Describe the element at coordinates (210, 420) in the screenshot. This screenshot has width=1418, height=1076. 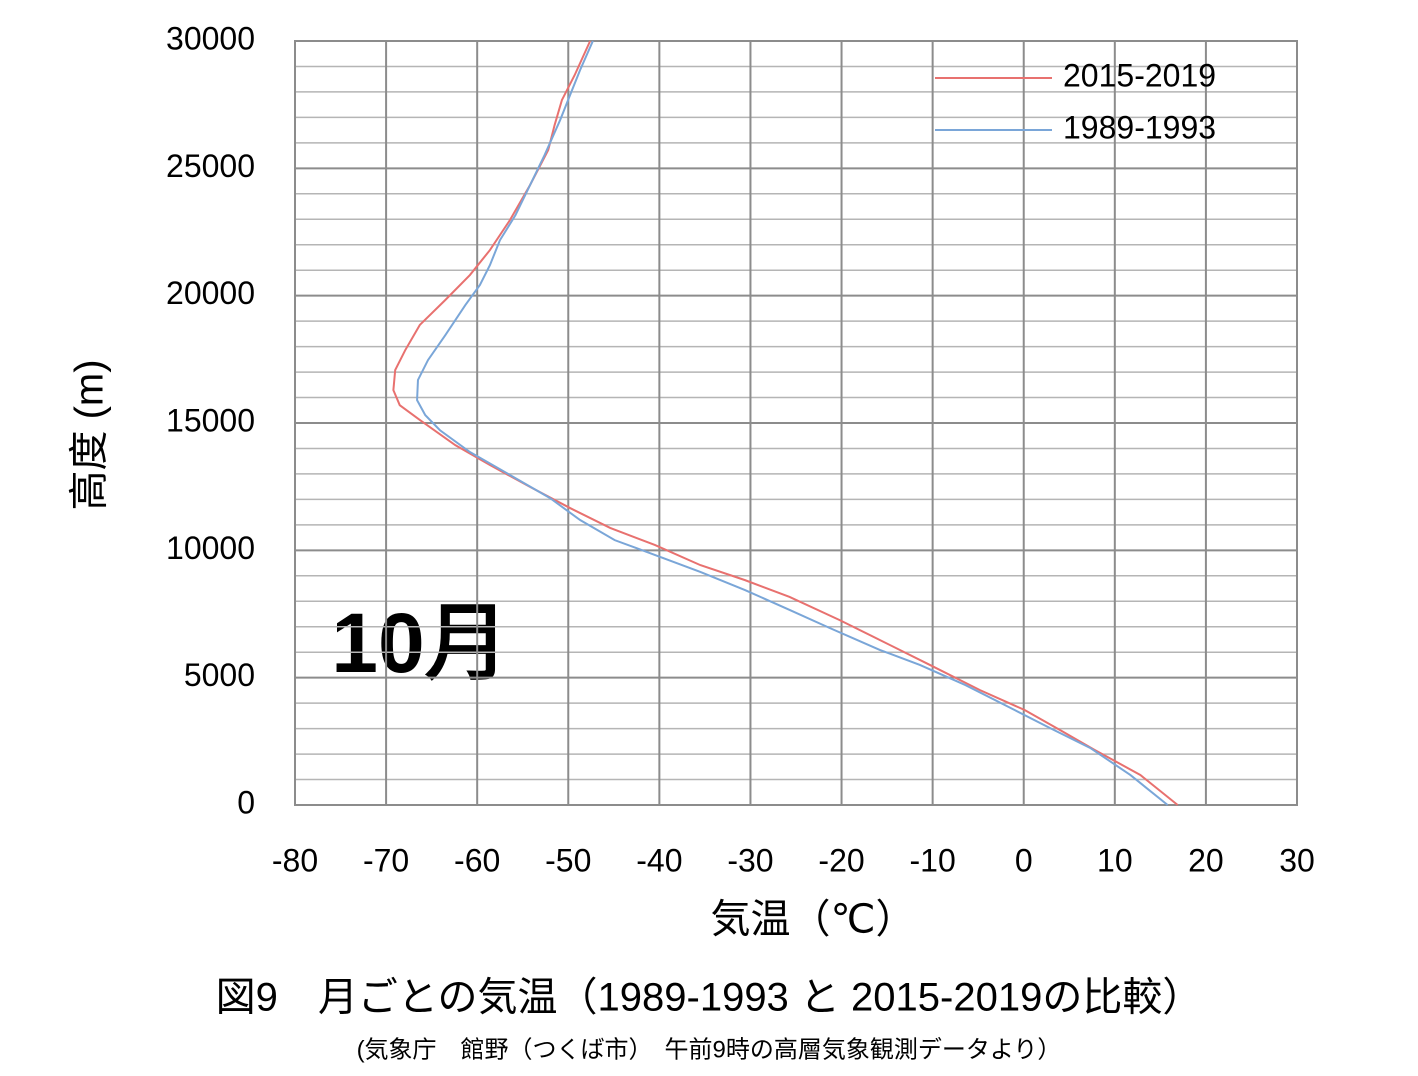
I see `y-tick-label: 15000` at that location.